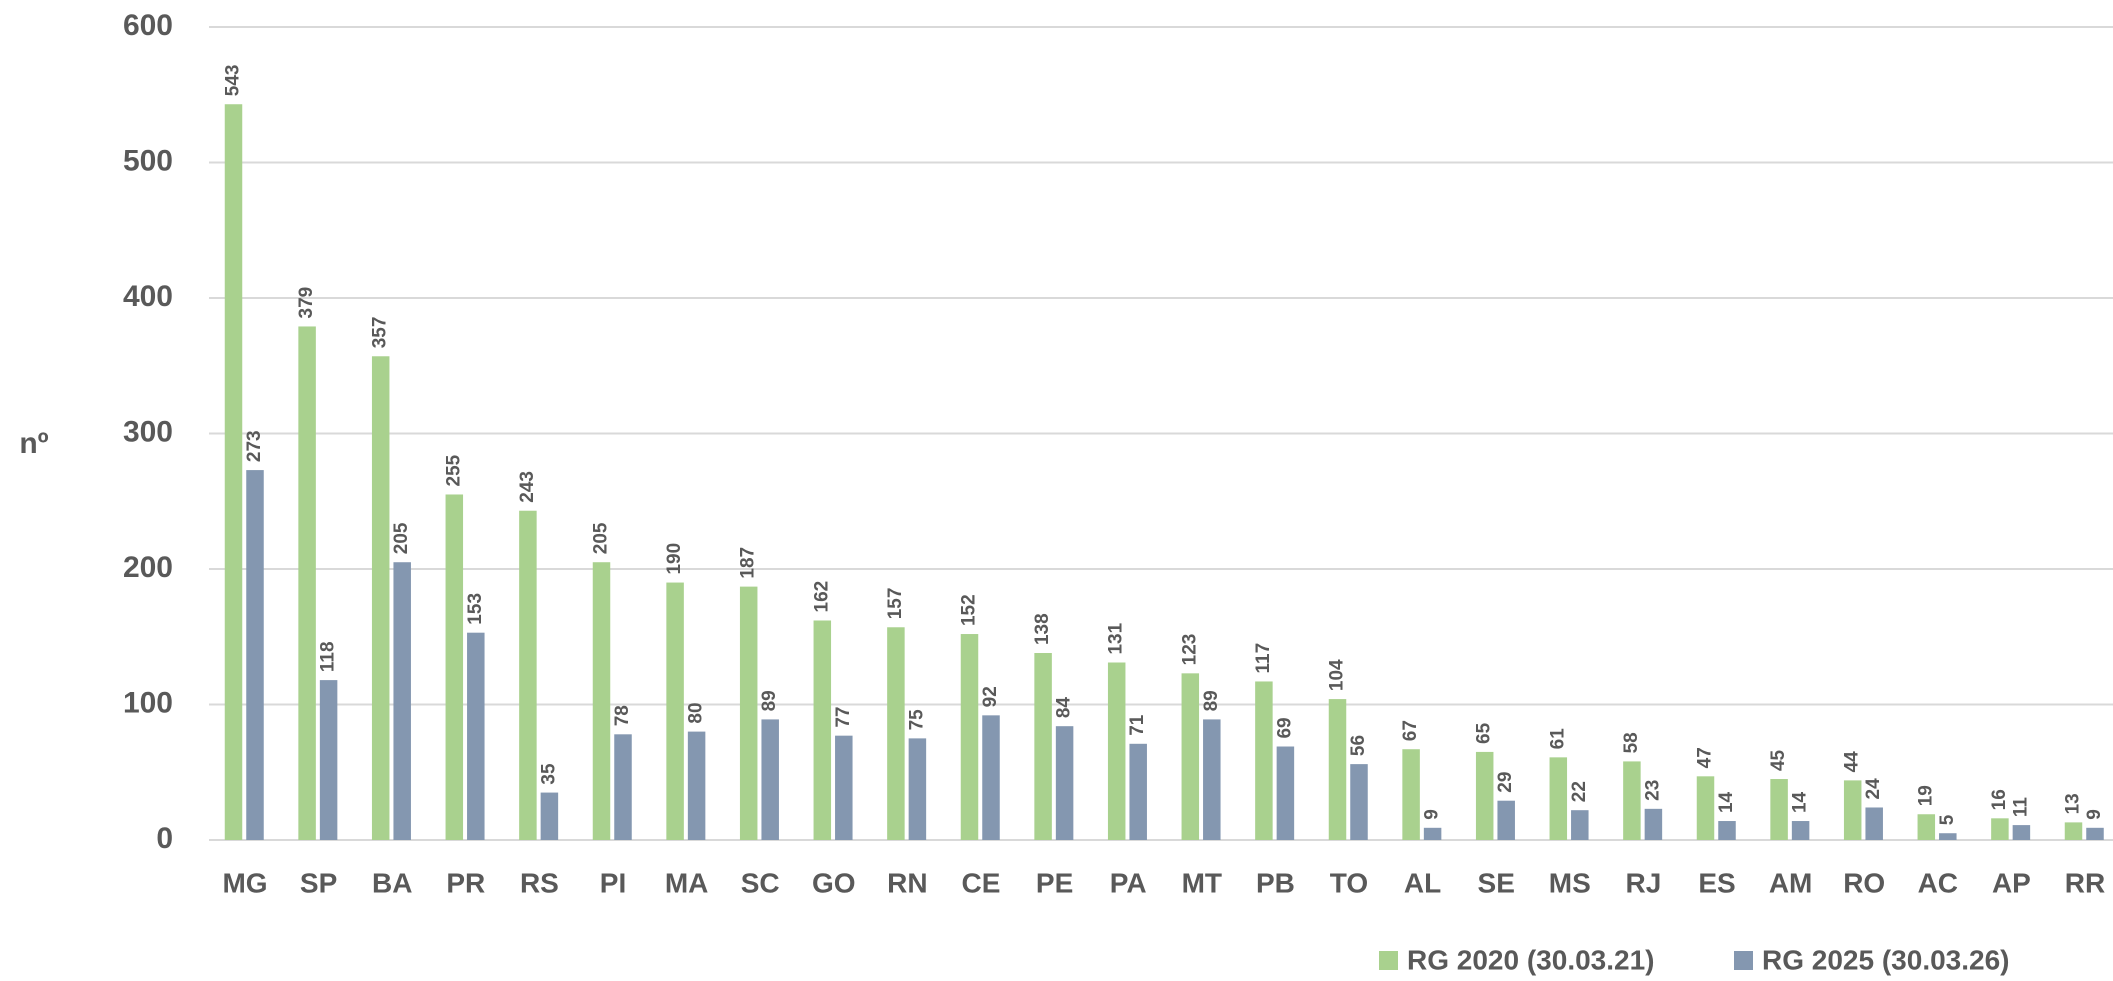 The image size is (2113, 981). What do you see at coordinates (1999, 799) in the screenshot?
I see `value-label: 16` at bounding box center [1999, 799].